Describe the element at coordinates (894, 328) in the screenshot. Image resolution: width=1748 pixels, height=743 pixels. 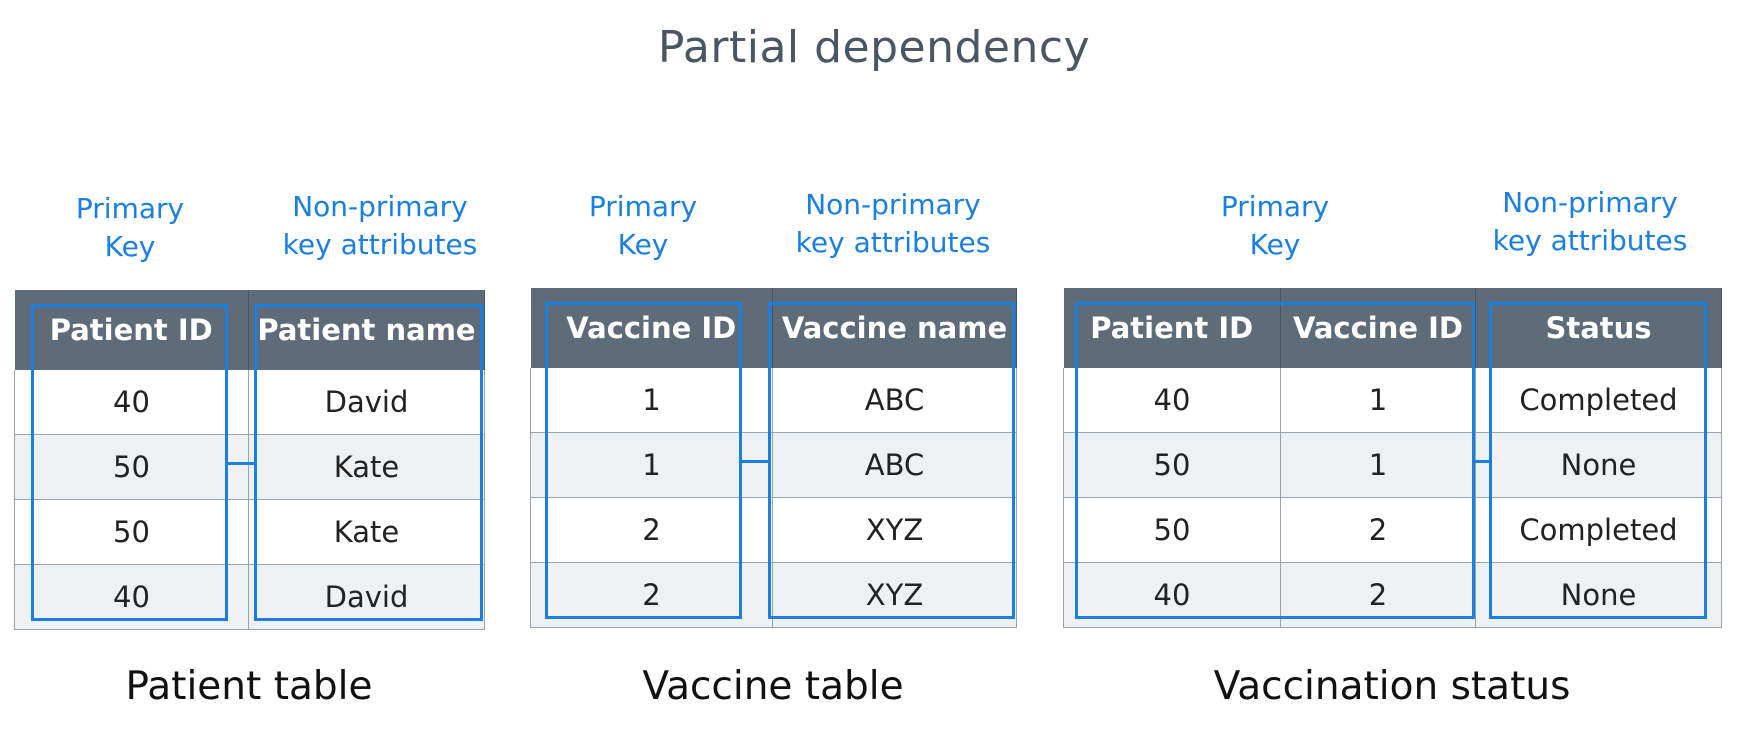
I see `column-header: Vaccine name` at that location.